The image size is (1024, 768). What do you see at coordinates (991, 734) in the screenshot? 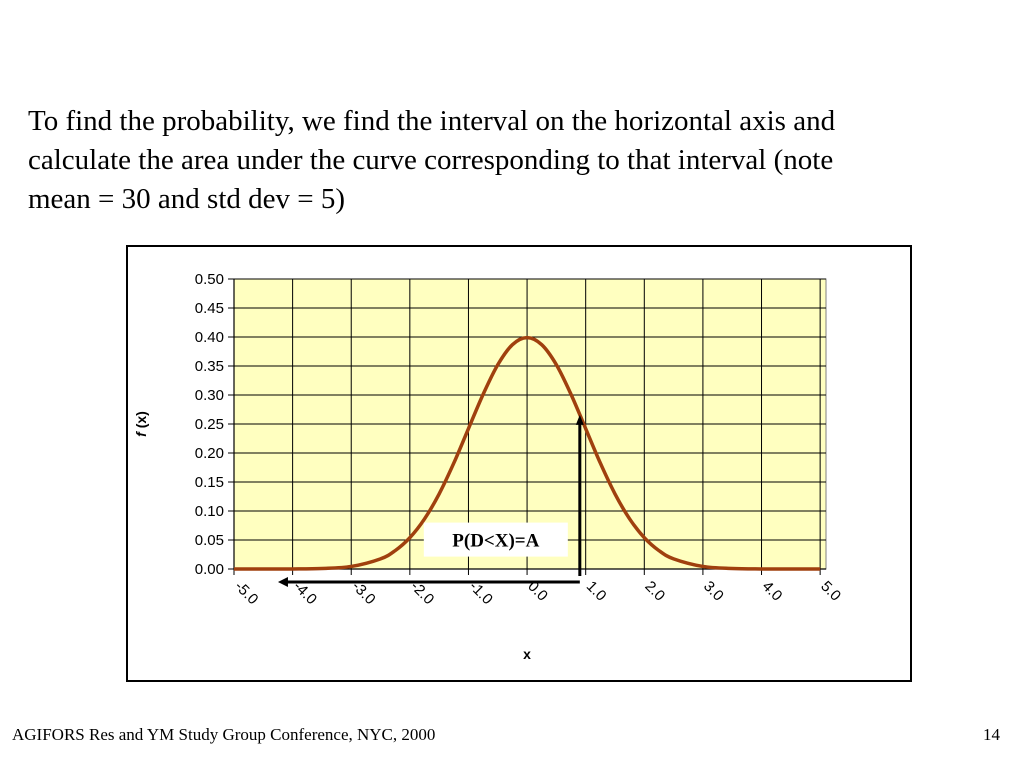
I see `page-number: 14` at bounding box center [991, 734].